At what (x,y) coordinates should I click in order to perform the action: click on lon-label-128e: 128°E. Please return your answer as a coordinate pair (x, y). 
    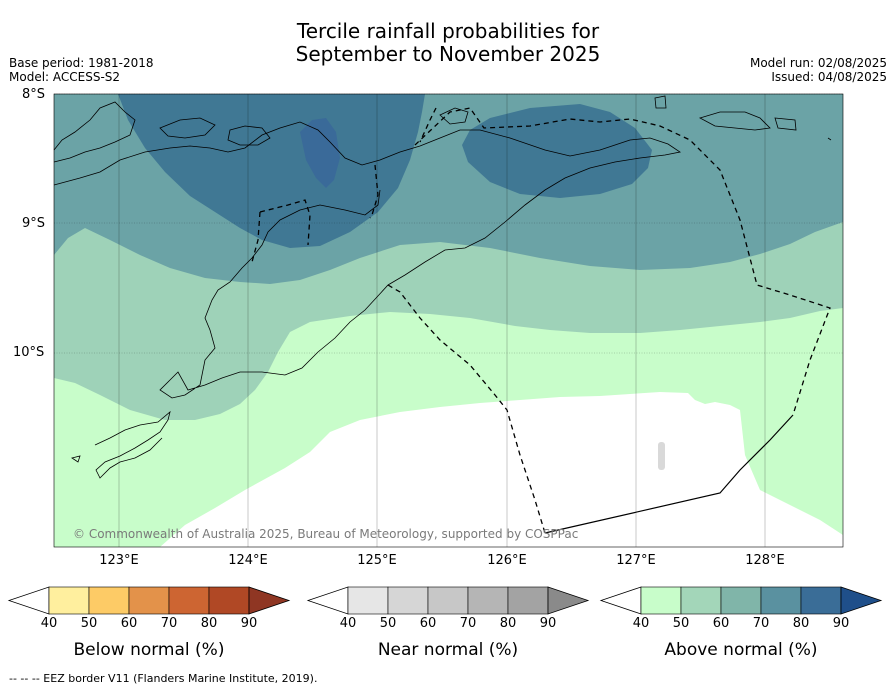
    Looking at the image, I should click on (765, 560).